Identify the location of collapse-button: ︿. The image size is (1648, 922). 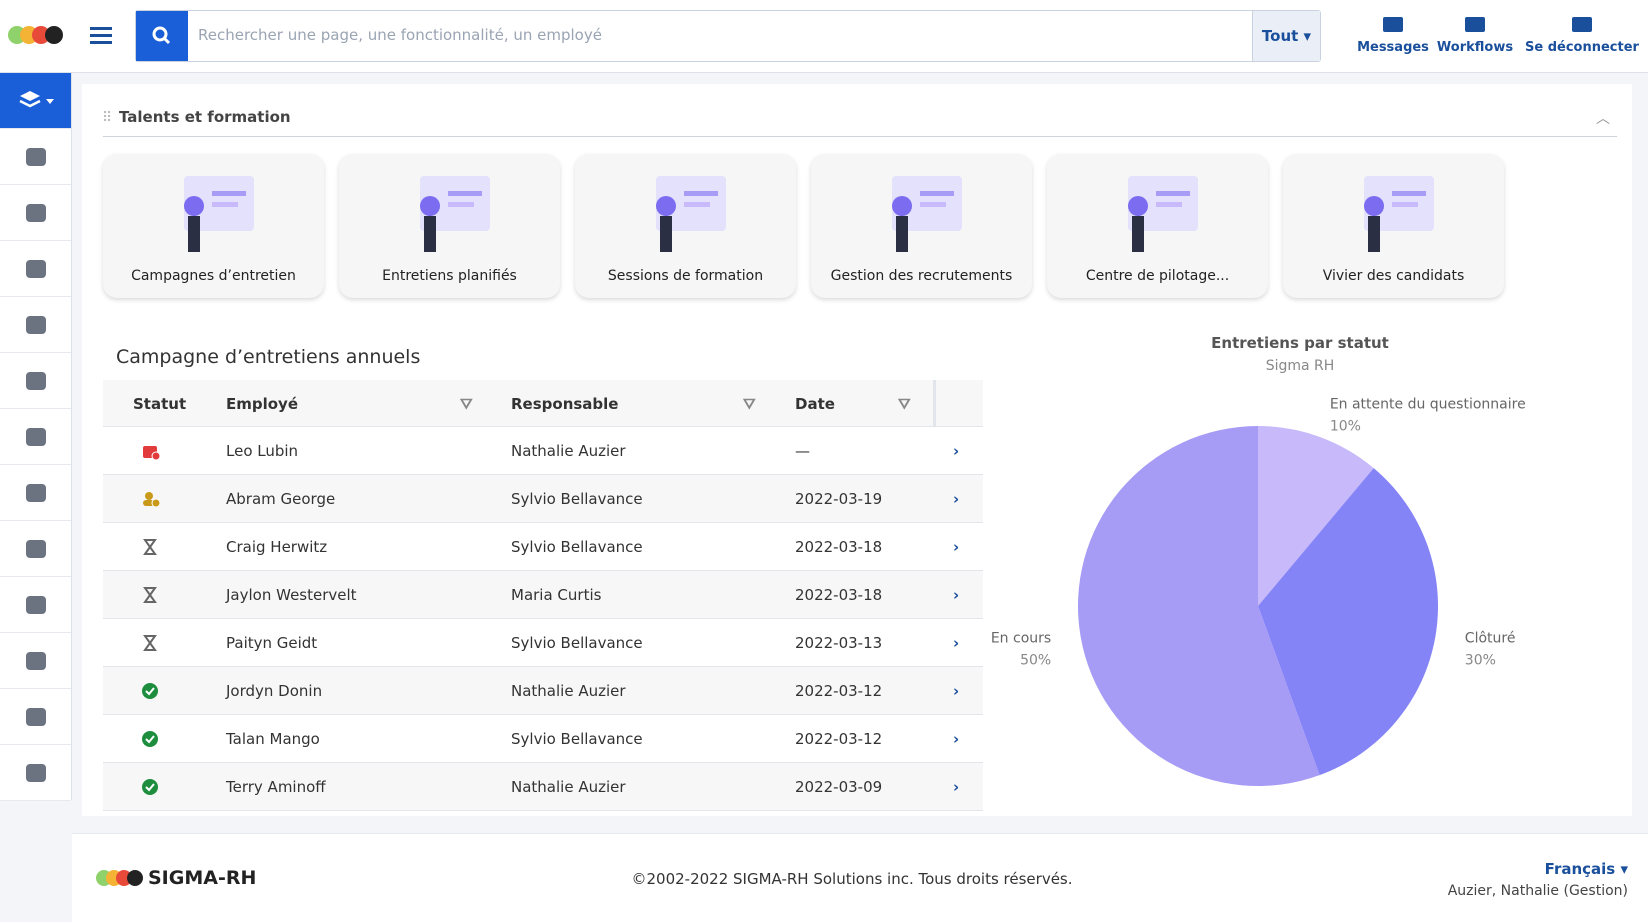
(1603, 119).